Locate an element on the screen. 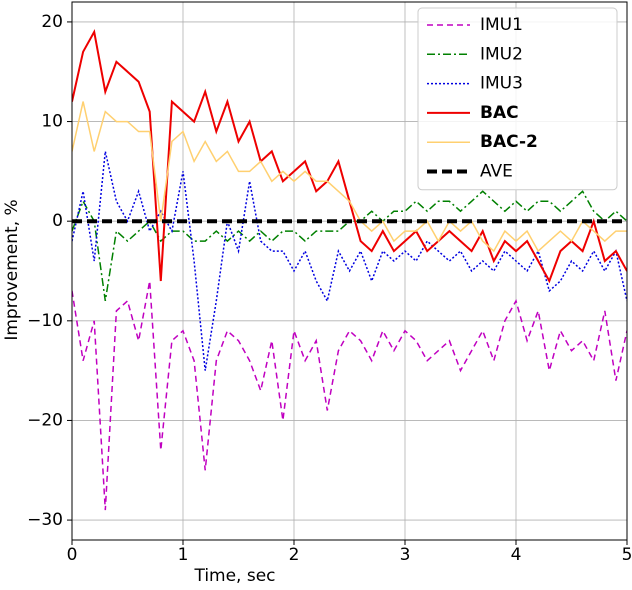 This screenshot has width=632, height=590. y-tick-label: −30 is located at coordinates (45, 520).